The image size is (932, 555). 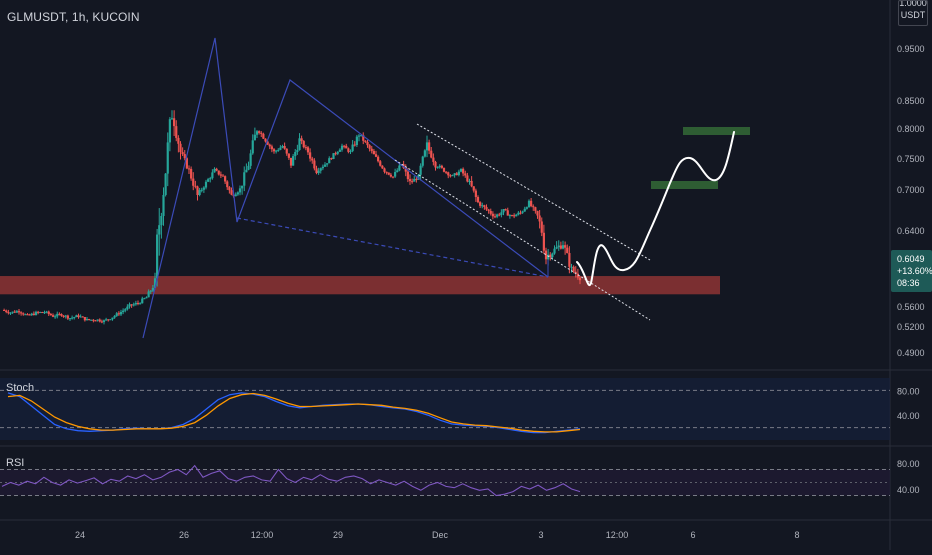 I want to click on last-price-value: 0.6049, so click(x=911, y=259).